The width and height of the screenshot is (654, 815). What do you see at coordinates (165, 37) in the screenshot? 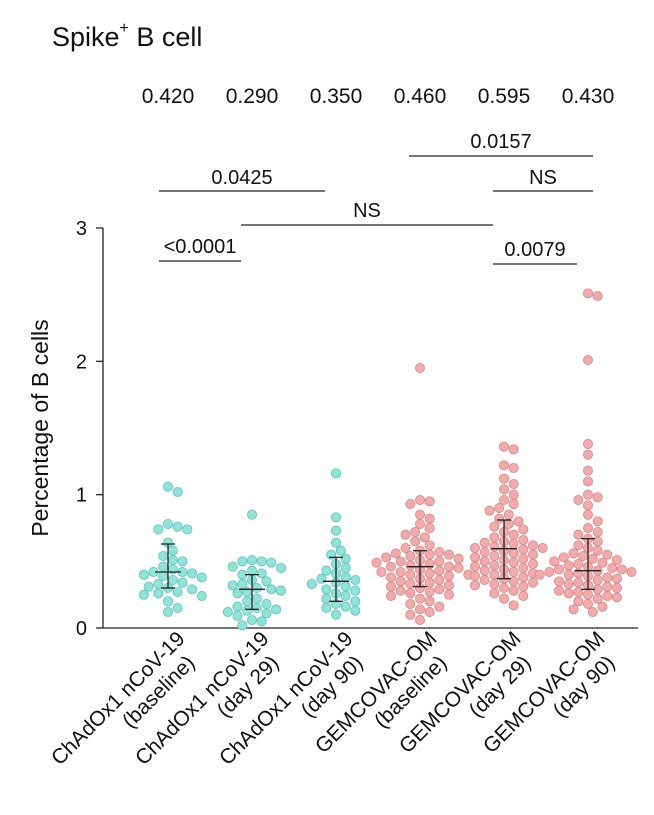
I see `title-rest: B cell` at bounding box center [165, 37].